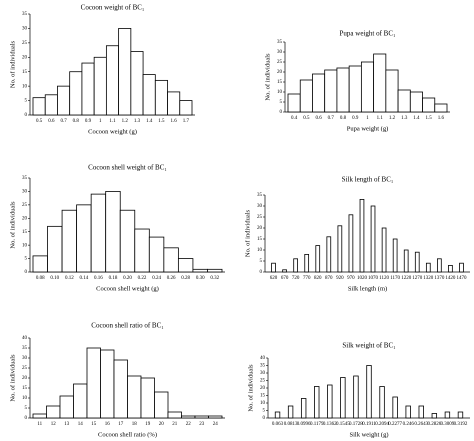 This screenshot has height=441, width=474. Describe the element at coordinates (317, 424) in the screenshot. I see `x-tick-label: 0.1179` at that location.